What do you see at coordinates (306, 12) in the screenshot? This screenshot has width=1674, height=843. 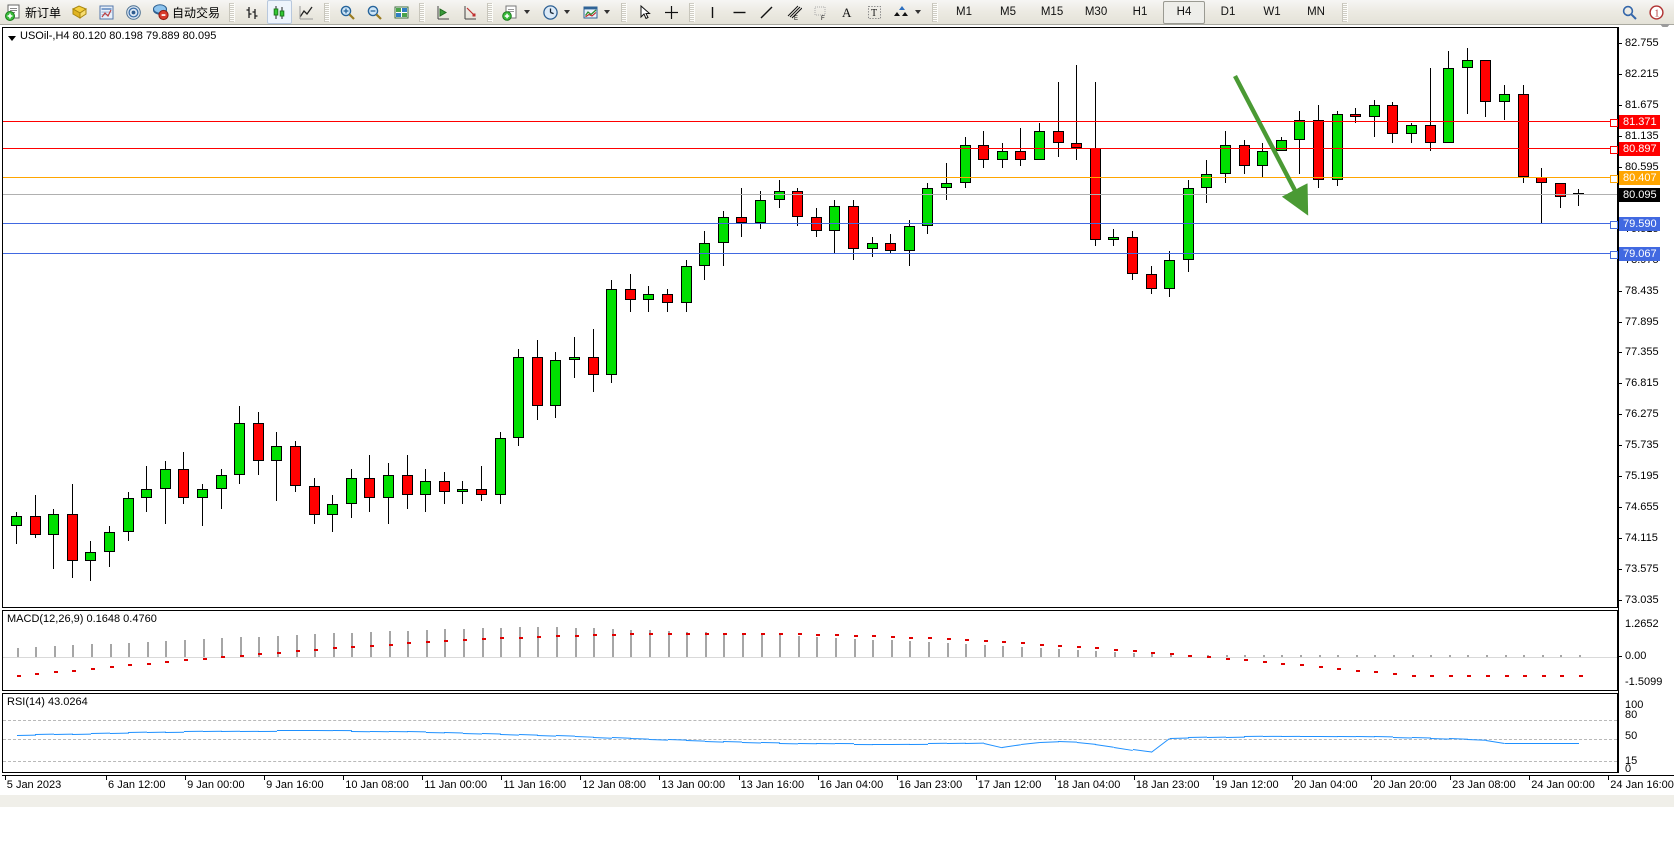 I see `line-chart-button` at bounding box center [306, 12].